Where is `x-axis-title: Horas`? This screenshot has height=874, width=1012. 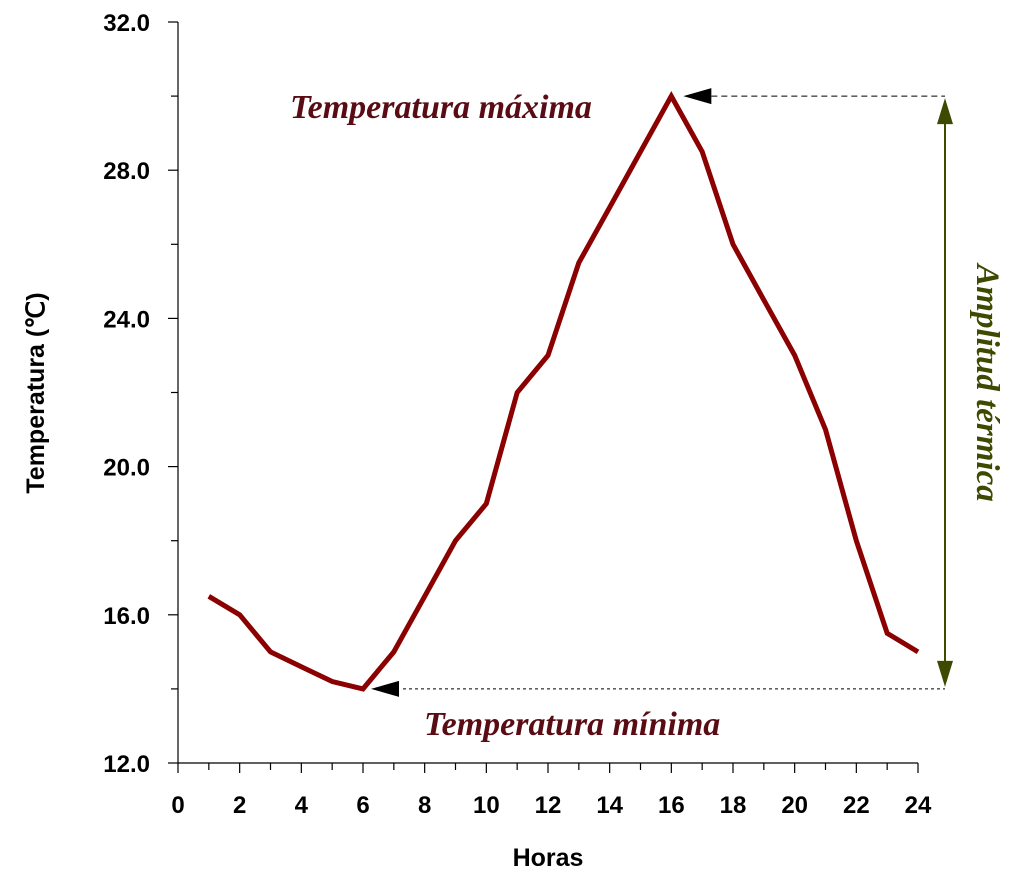
x-axis-title: Horas is located at coordinates (548, 858).